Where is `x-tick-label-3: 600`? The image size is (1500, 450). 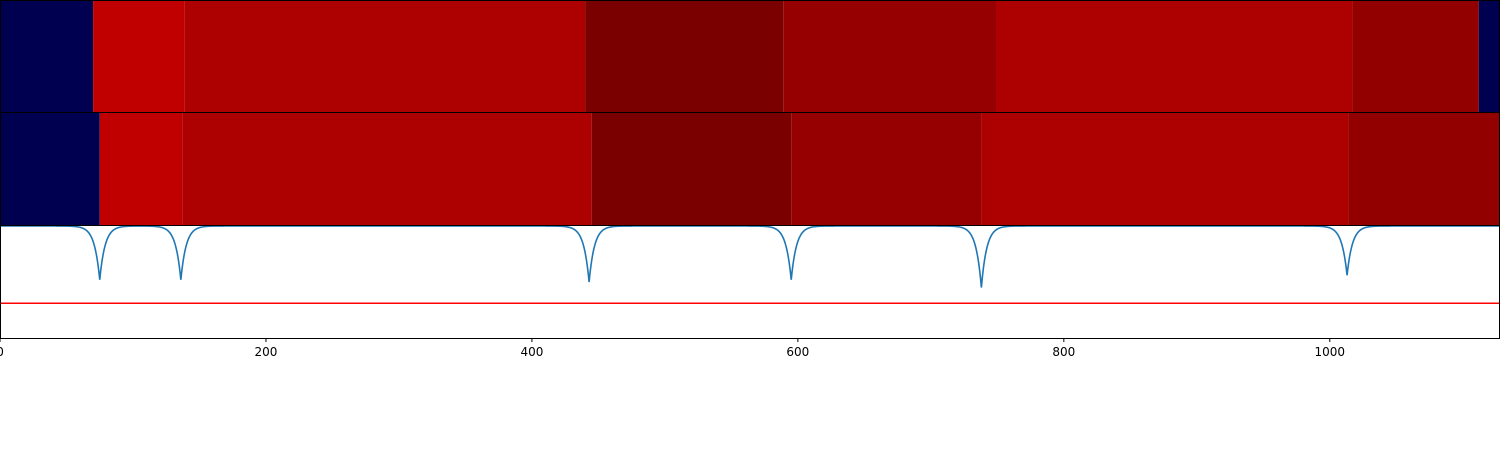
x-tick-label-3: 600 is located at coordinates (797, 352).